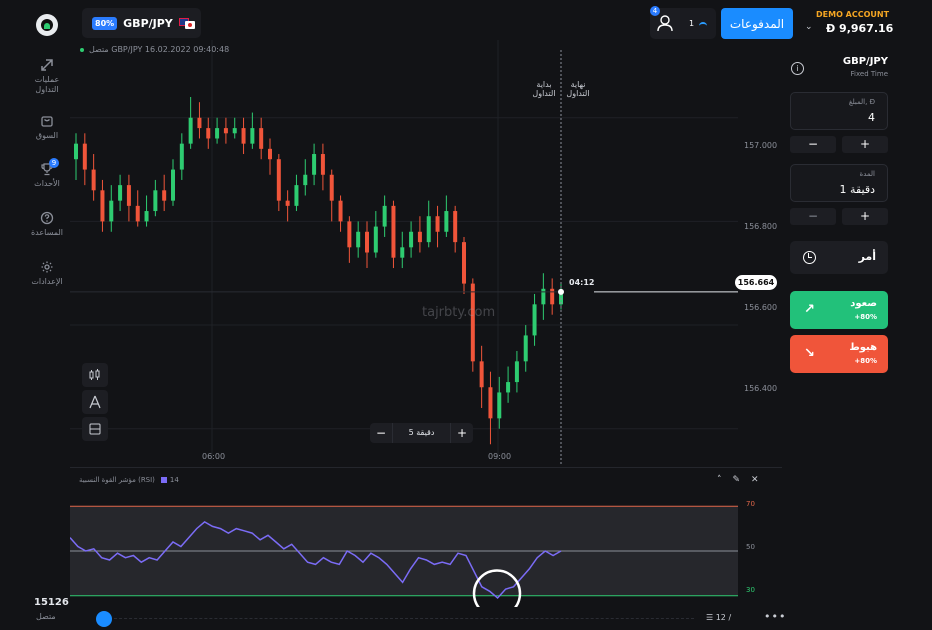 The width and height of the screenshot is (932, 630). Describe the element at coordinates (47, 218) in the screenshot. I see `help-icon` at that location.